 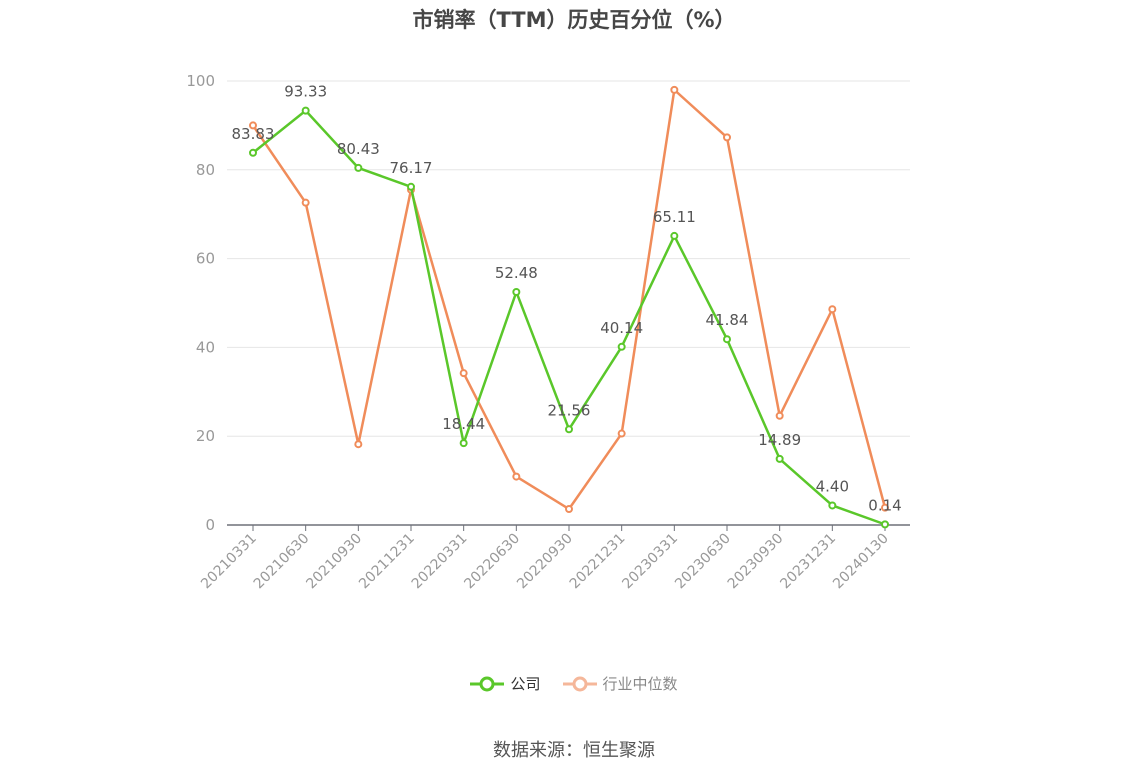 What do you see at coordinates (525, 684) in the screenshot?
I see `legend-company-label: 公司` at bounding box center [525, 684].